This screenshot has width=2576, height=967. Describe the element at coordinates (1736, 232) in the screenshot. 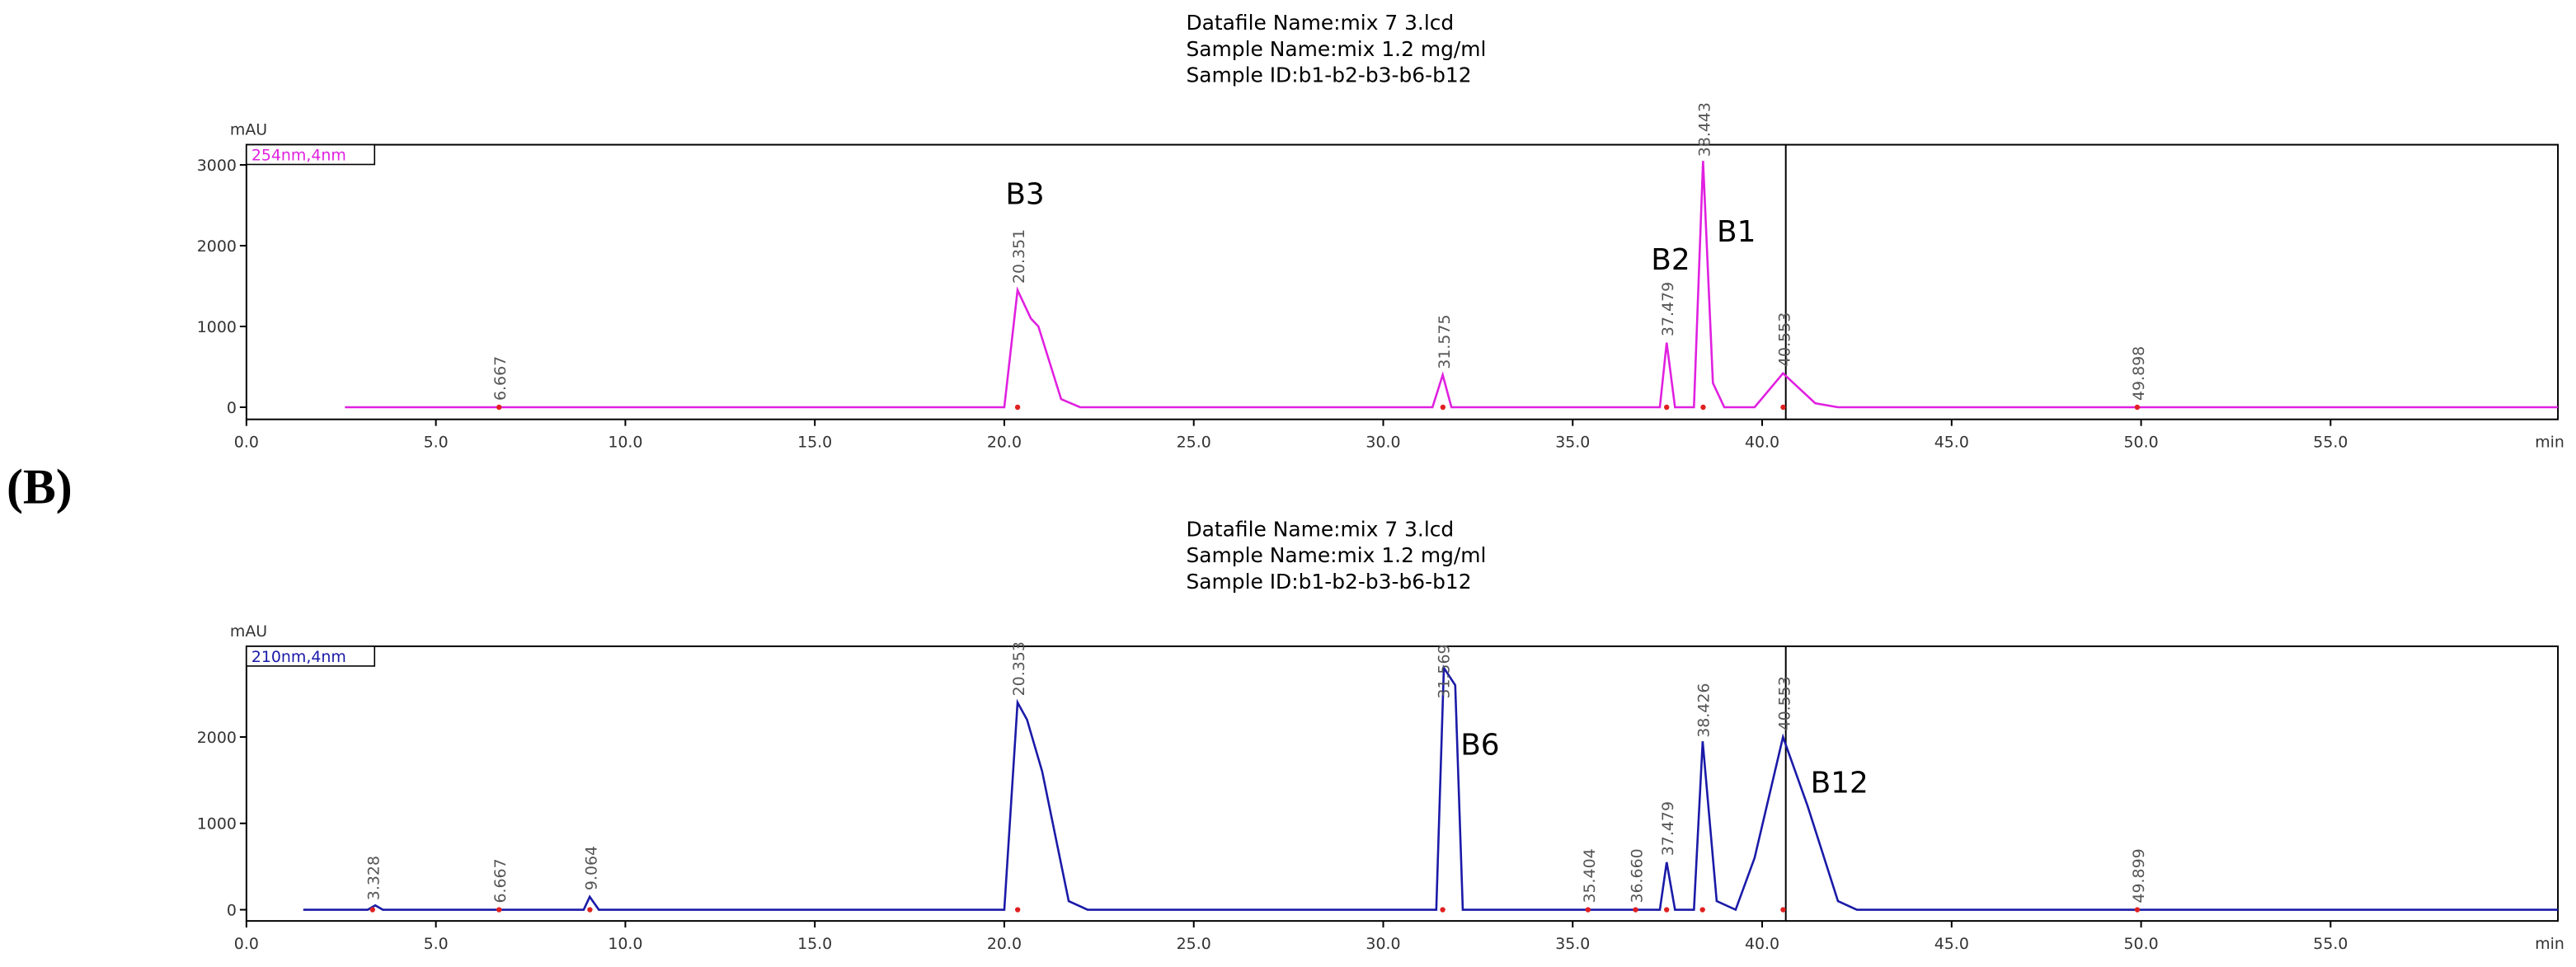

I see `compound-label: B1` at that location.